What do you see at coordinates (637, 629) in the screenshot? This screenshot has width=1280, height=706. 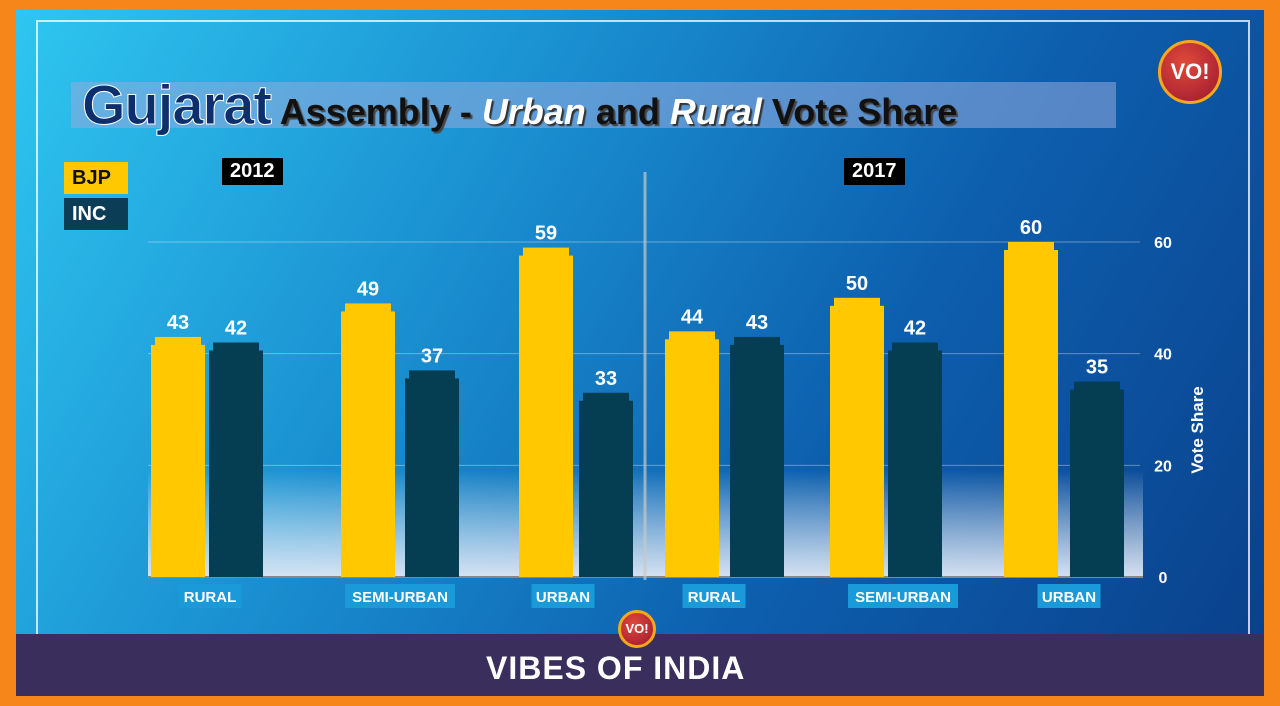 I see `vo-logo-footer: VO!` at bounding box center [637, 629].